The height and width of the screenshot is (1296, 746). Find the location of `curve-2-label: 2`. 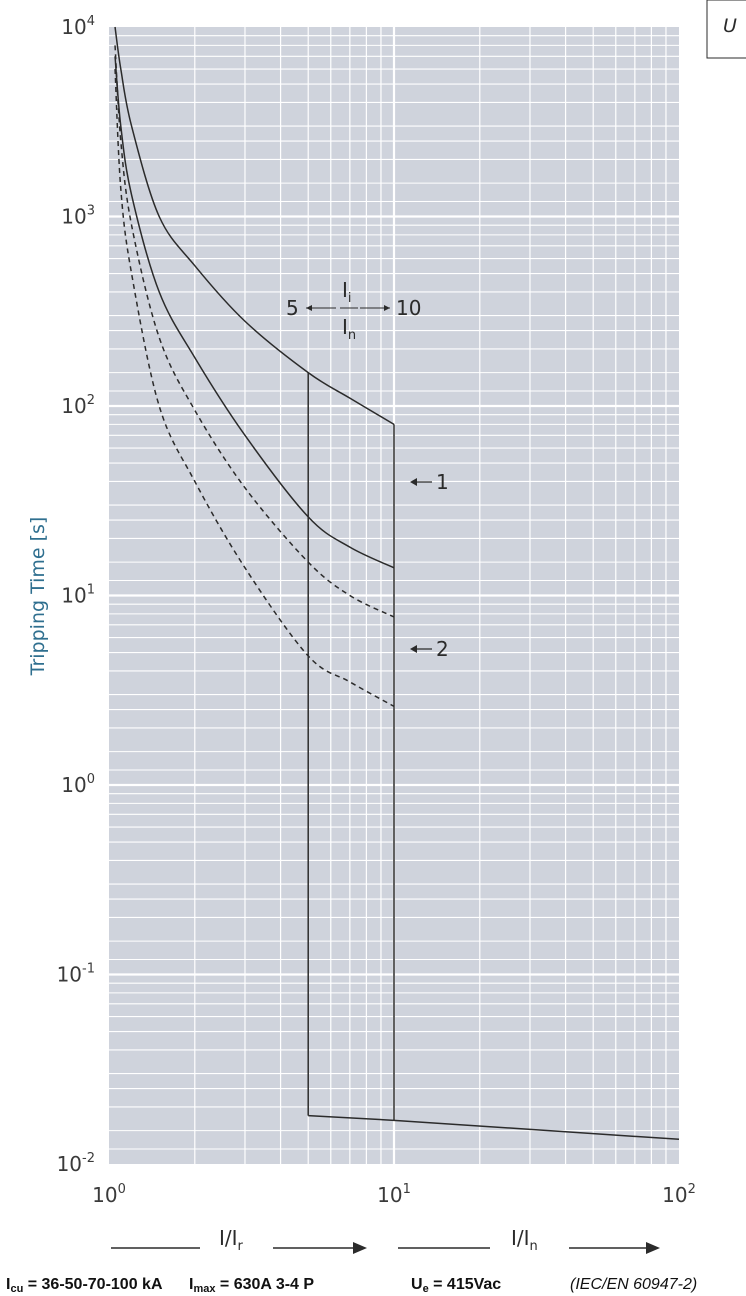

curve-2-label: 2 is located at coordinates (442, 649).